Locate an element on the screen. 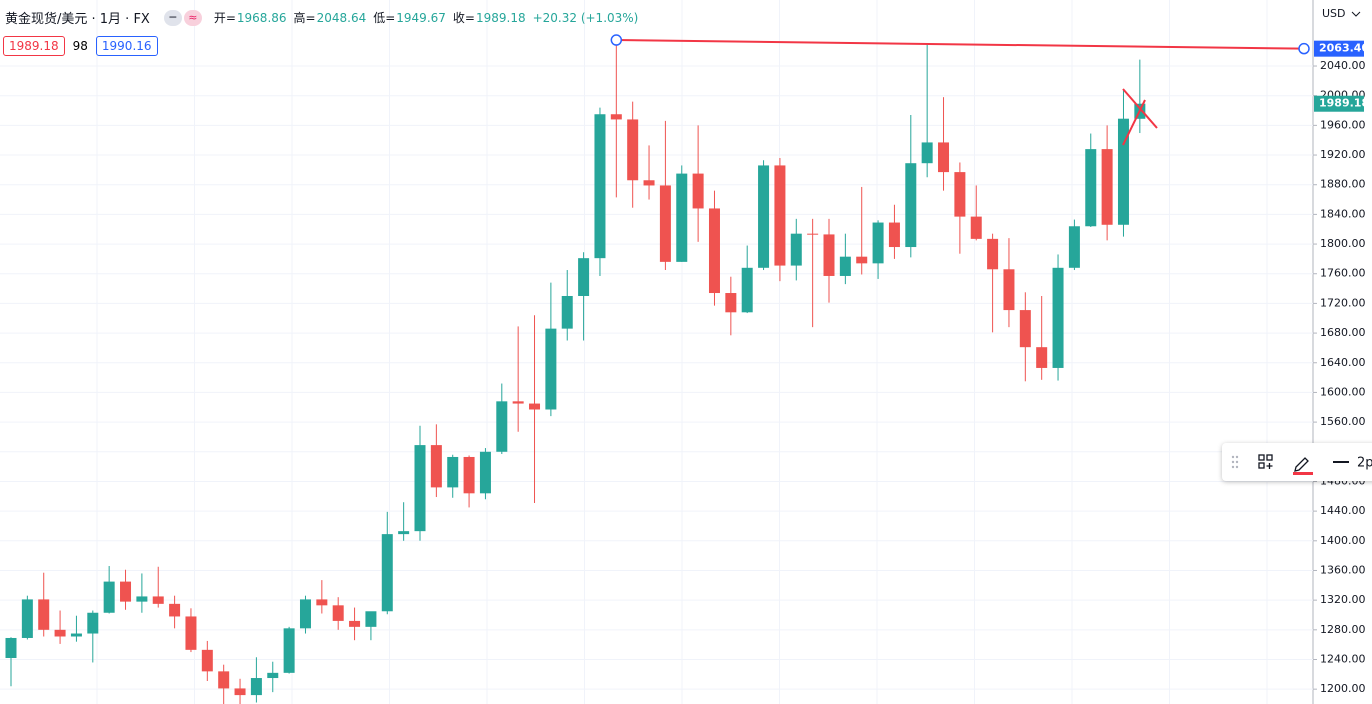 This screenshot has height=704, width=1372. ohlc-label: 收= is located at coordinates (463, 18).